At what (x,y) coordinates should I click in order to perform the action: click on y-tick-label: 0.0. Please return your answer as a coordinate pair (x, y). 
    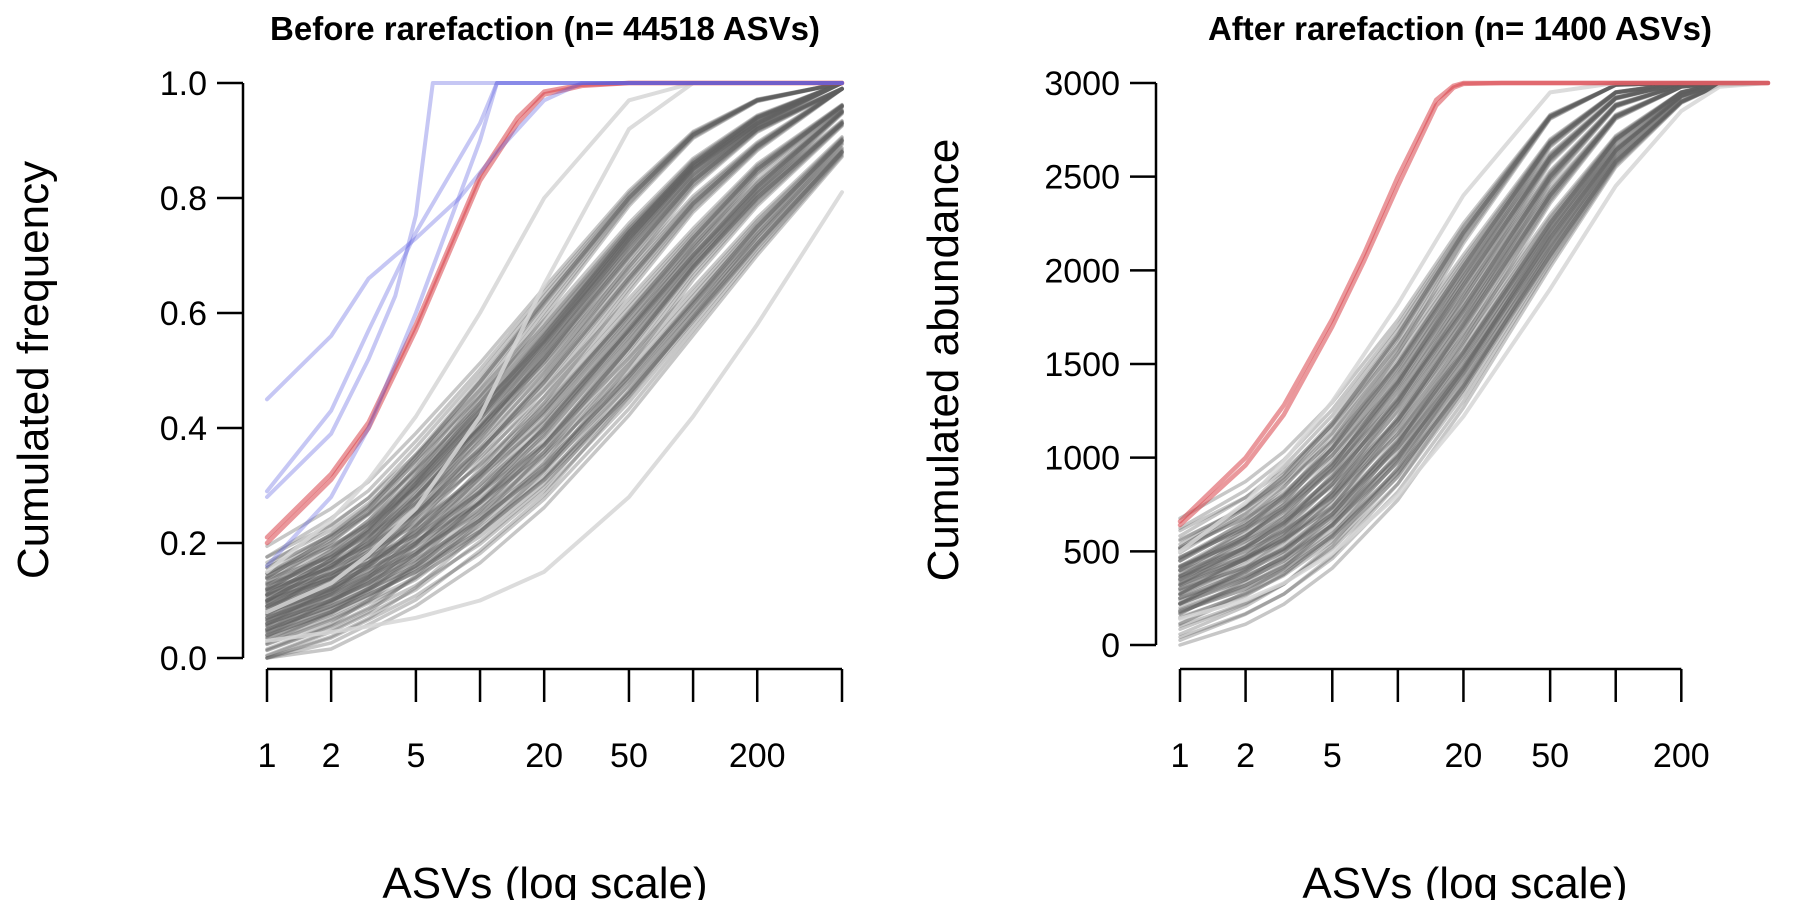
    Looking at the image, I should click on (183, 659).